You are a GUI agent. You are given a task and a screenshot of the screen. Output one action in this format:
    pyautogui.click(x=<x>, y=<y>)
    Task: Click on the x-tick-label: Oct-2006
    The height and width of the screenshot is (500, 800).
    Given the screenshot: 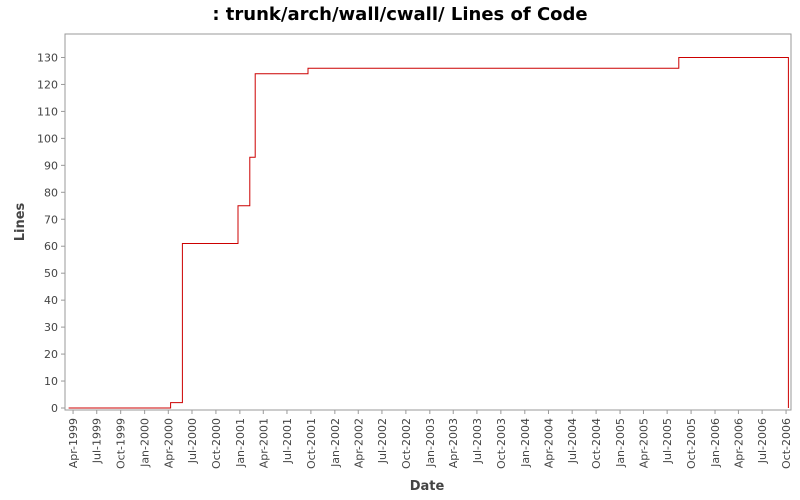 What is the action you would take?
    pyautogui.click(x=786, y=443)
    